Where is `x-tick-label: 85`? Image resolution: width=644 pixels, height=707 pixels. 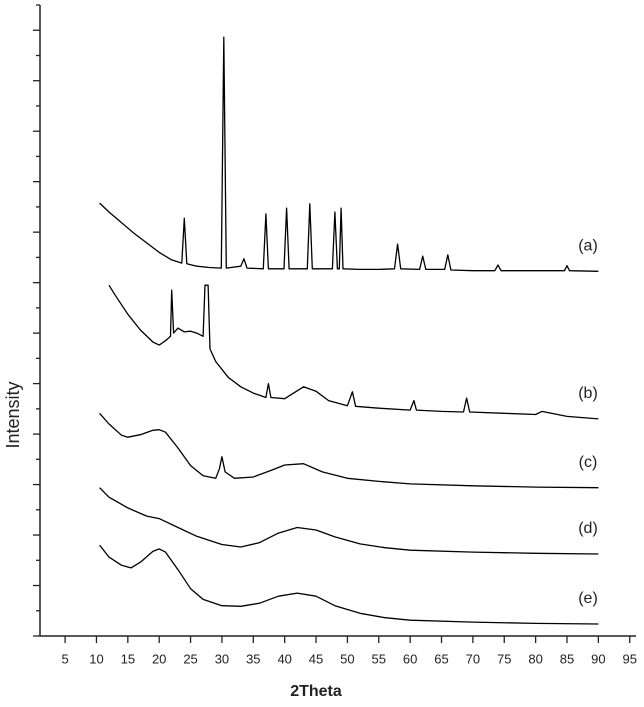
x-tick-label: 85 is located at coordinates (567, 658).